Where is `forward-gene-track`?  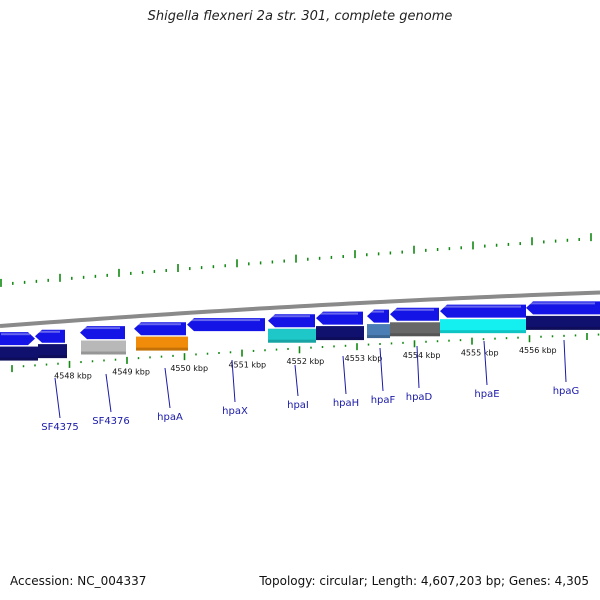
forward-gene-track is located at coordinates (300, 323).